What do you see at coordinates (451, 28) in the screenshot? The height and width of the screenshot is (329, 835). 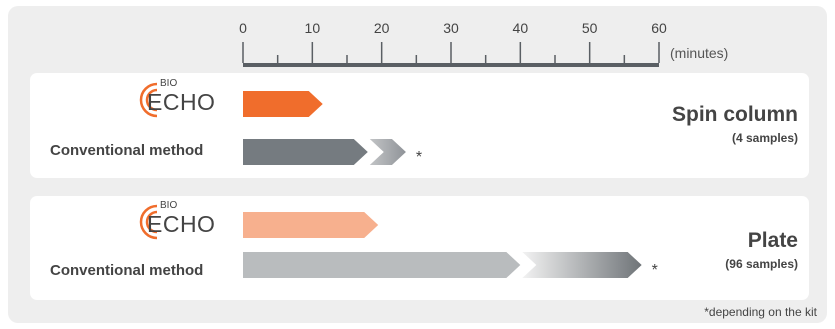 I see `tick-label: 30` at bounding box center [451, 28].